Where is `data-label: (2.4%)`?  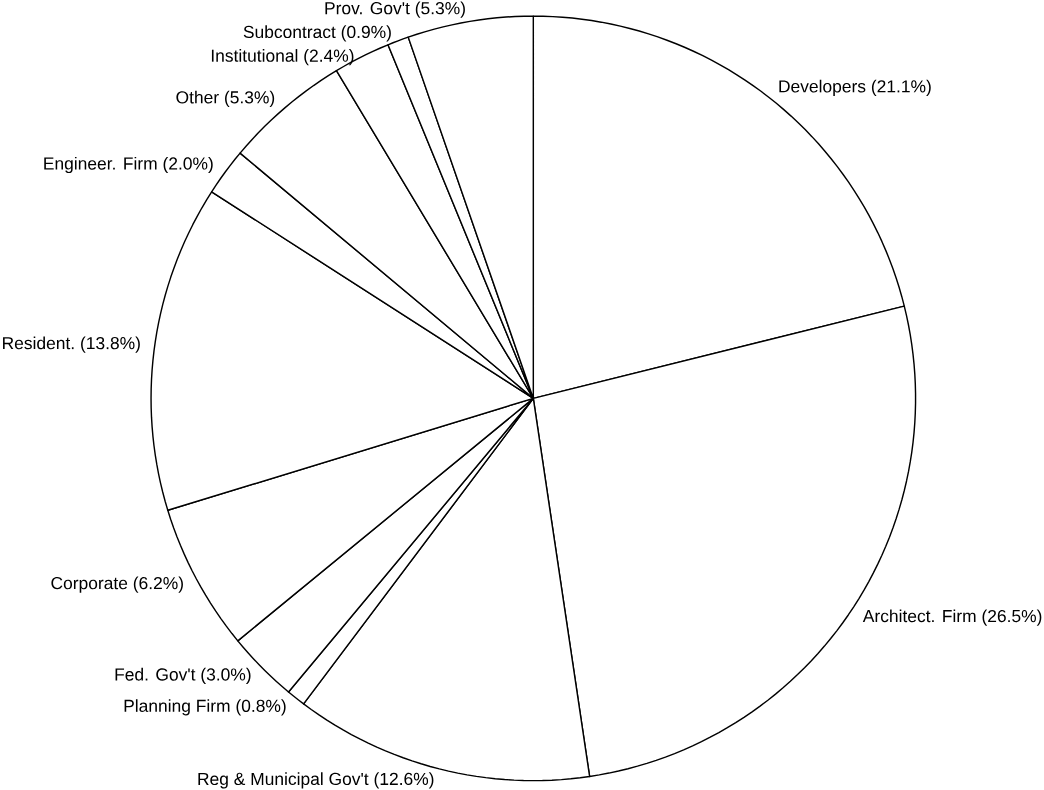 data-label: (2.4%) is located at coordinates (329, 57).